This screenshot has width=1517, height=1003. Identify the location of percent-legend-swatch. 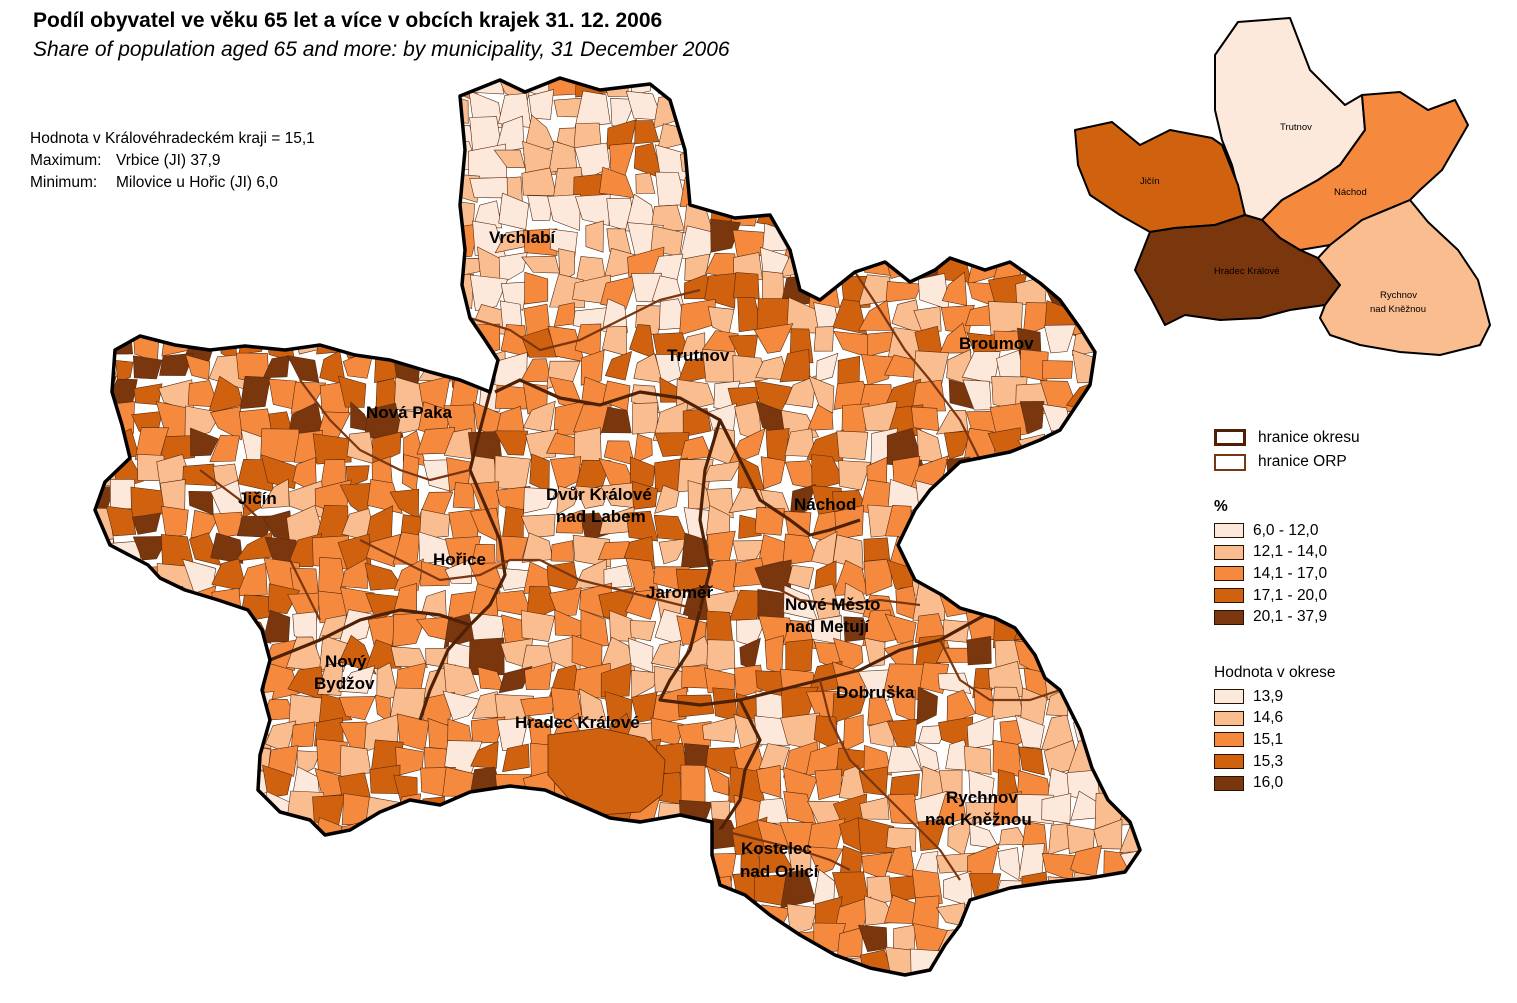
(1229, 531).